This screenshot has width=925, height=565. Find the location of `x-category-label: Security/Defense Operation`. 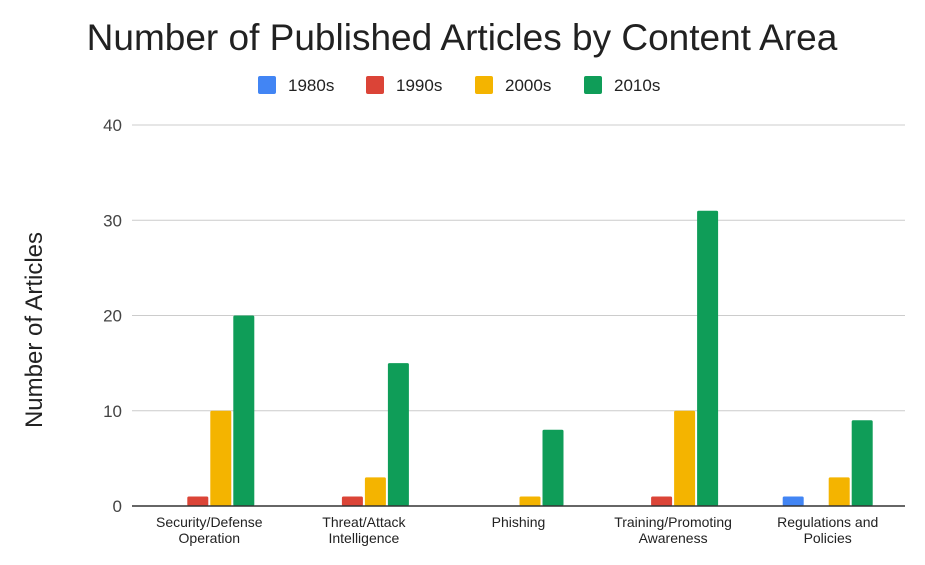

x-category-label: Security/Defense Operation is located at coordinates (209, 530).